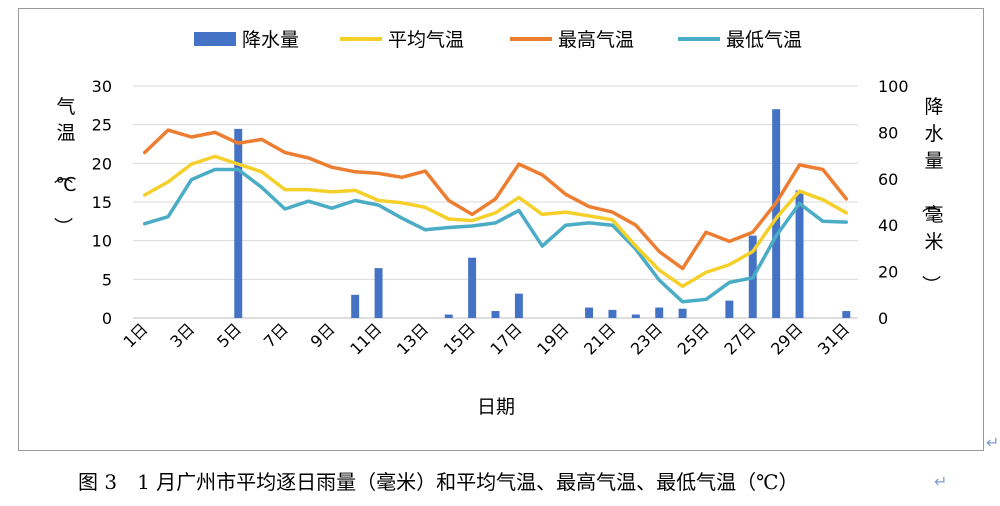 The width and height of the screenshot is (1000, 506). What do you see at coordinates (888, 272) in the screenshot?
I see `right-tick-label: 20` at bounding box center [888, 272].